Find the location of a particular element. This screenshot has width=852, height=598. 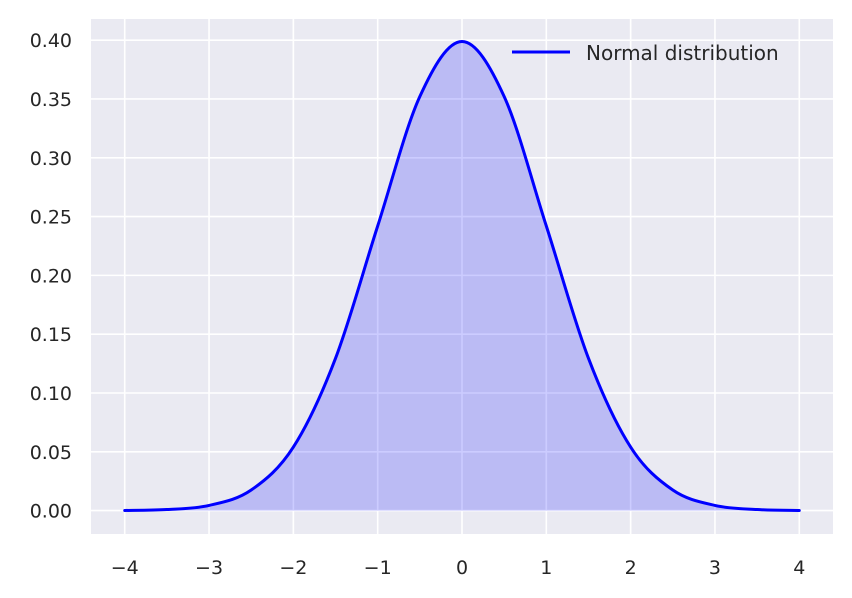

x-axis-tick-labels: −4 −3 −2 −1 0 1 2 3 4 is located at coordinates (458, 568).